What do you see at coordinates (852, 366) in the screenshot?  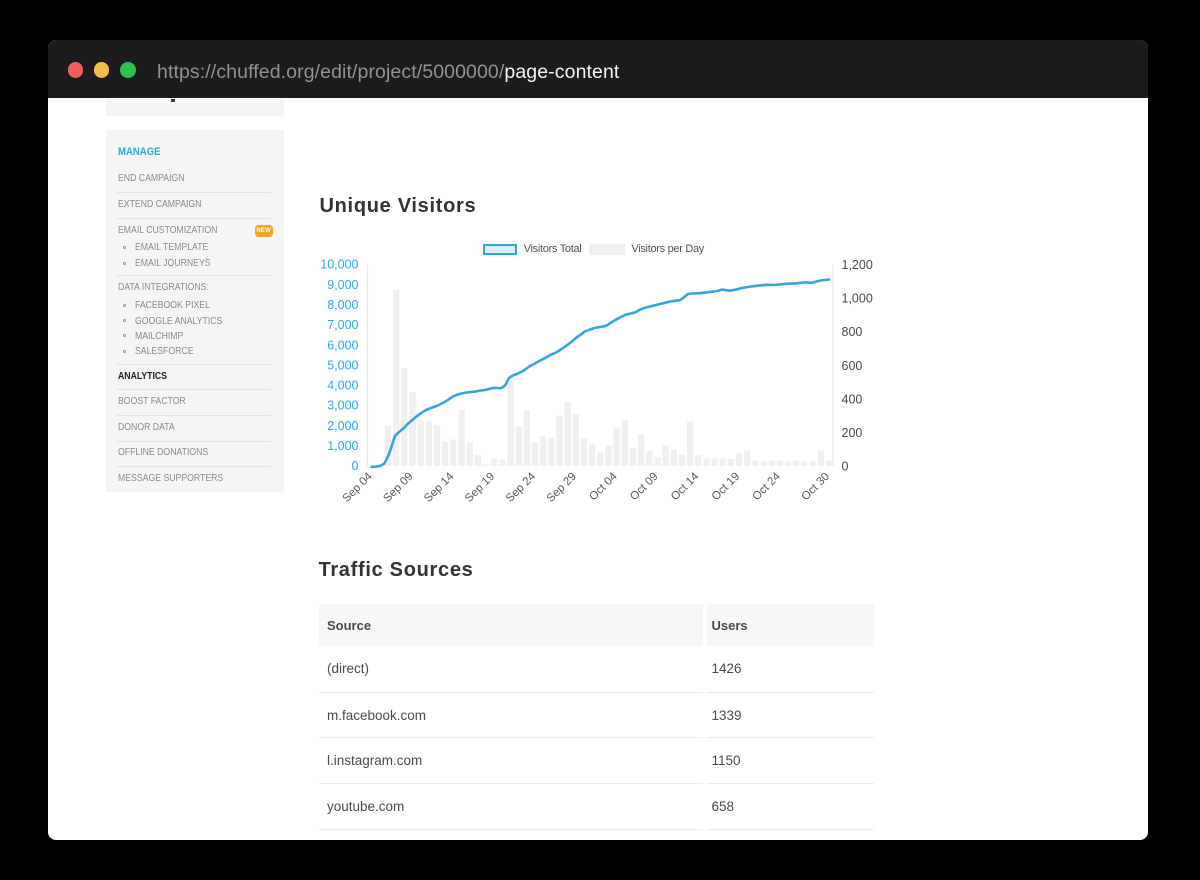 I see `svg-text: 600` at bounding box center [852, 366].